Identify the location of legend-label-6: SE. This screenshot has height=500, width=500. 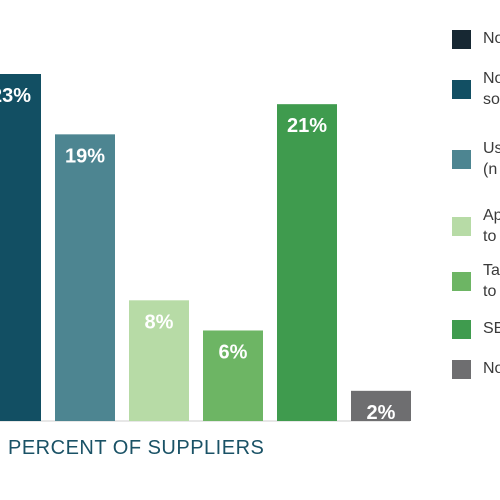
(491, 328).